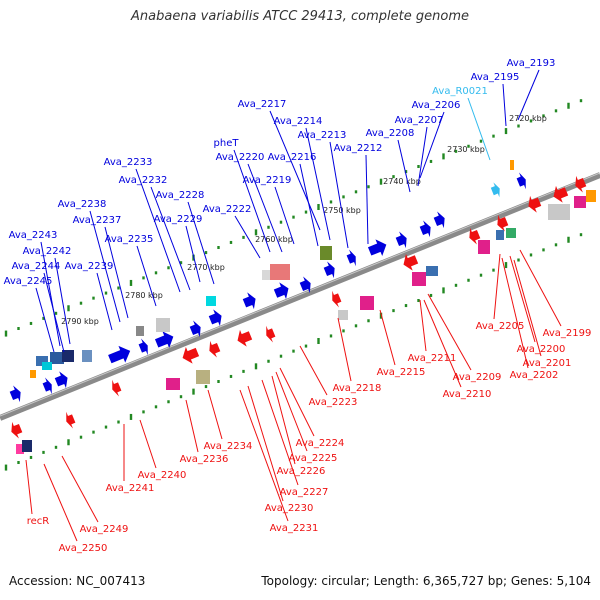 This screenshot has height=600, width=600. I want to click on gene-label: recR, so click(38, 521).